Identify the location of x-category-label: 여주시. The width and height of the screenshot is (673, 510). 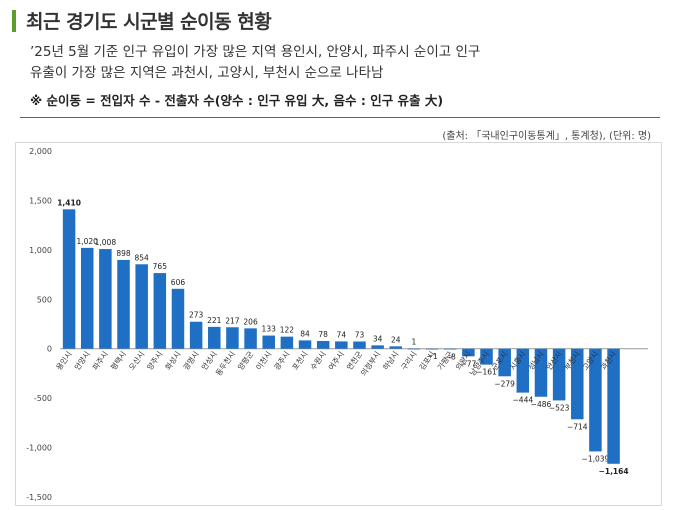
(336, 360).